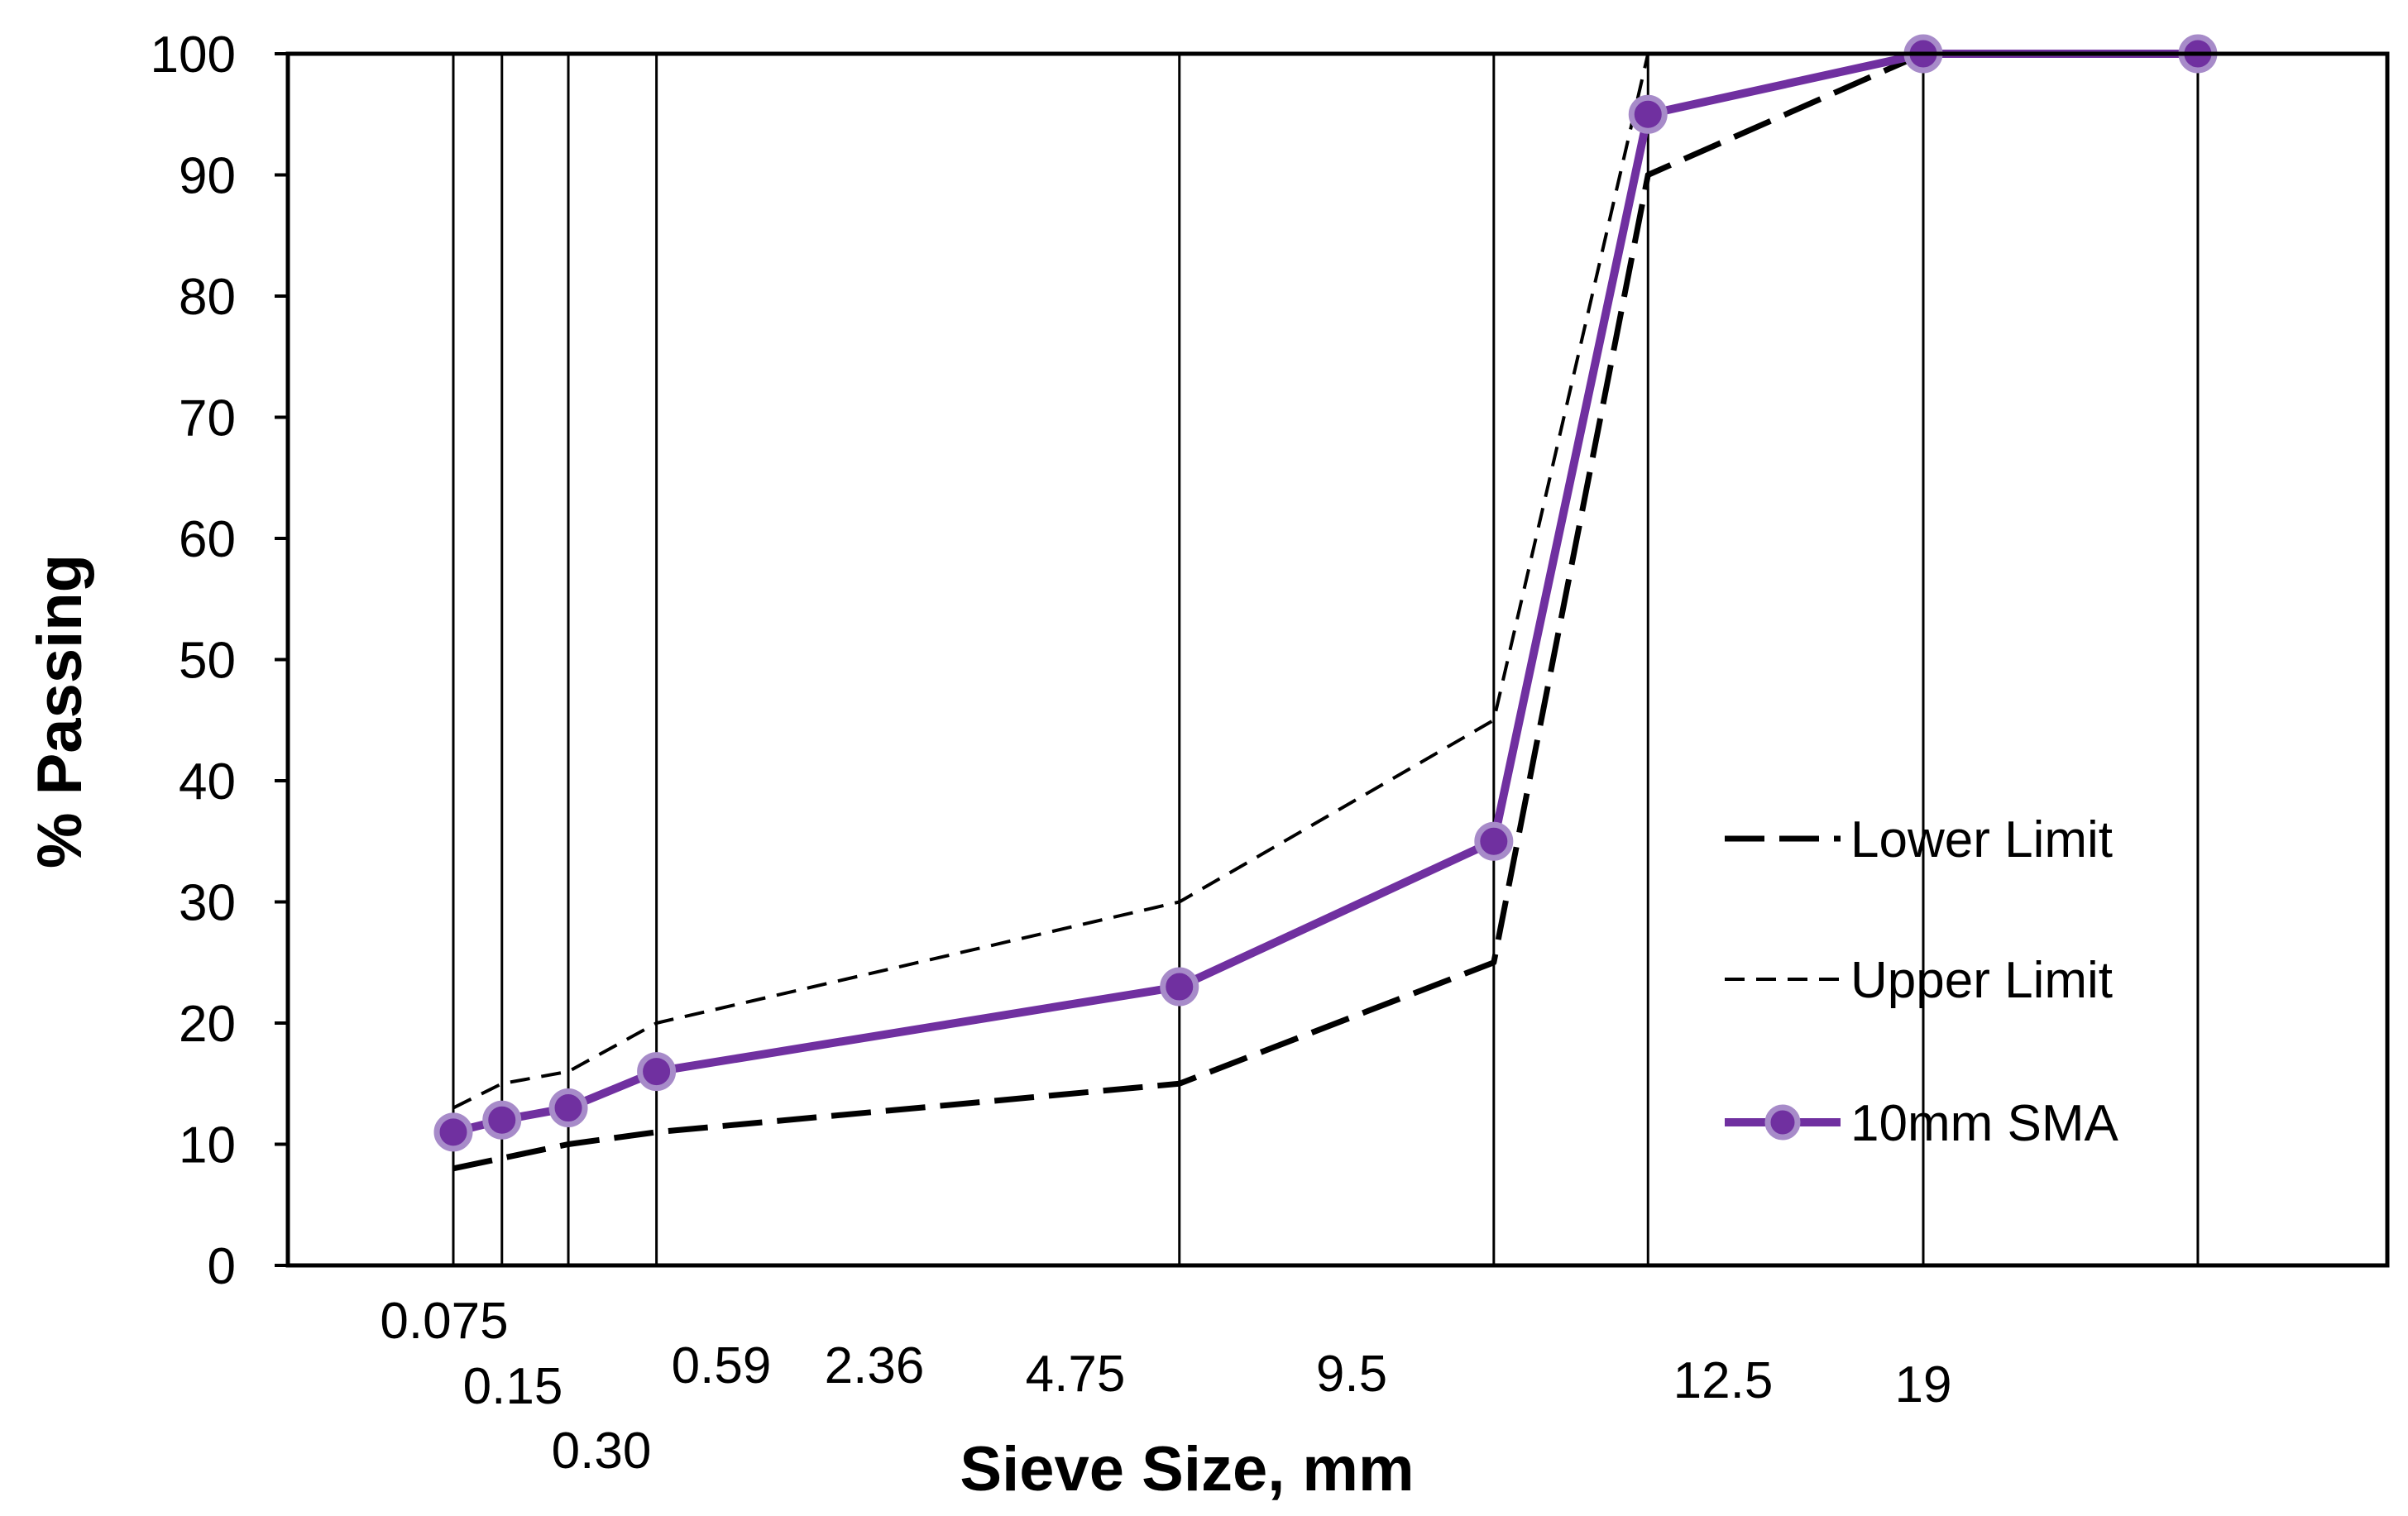  What do you see at coordinates (60, 711) in the screenshot?
I see `y-axis-title: % Passing` at bounding box center [60, 711].